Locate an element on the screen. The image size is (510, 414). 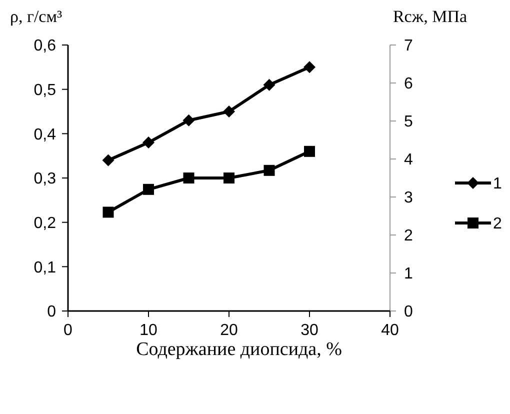
y2-tick-label: 6 is located at coordinates (408, 84).